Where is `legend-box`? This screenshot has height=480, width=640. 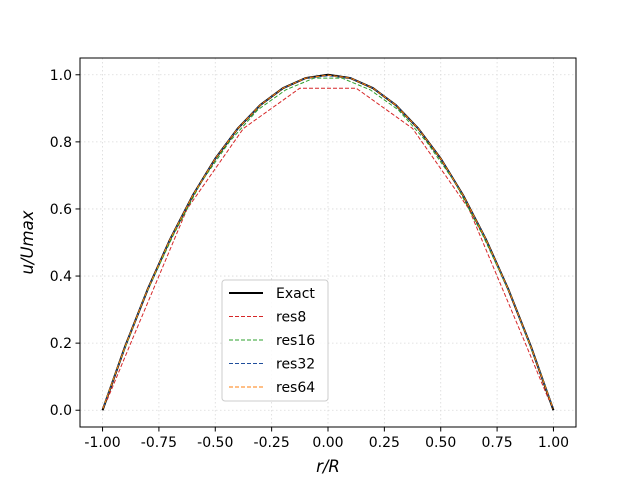 legend-box is located at coordinates (275, 340).